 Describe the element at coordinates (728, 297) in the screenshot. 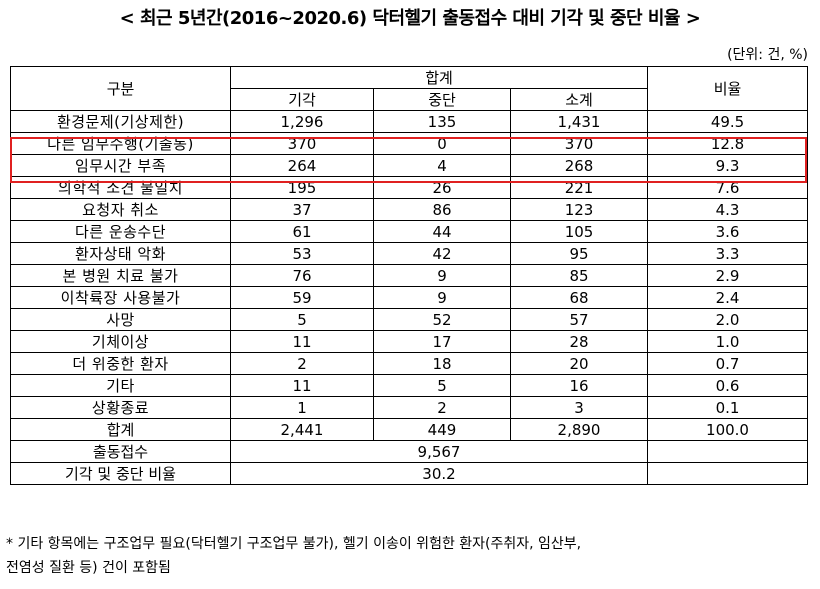

I see `cell-ratio: 2.4` at that location.